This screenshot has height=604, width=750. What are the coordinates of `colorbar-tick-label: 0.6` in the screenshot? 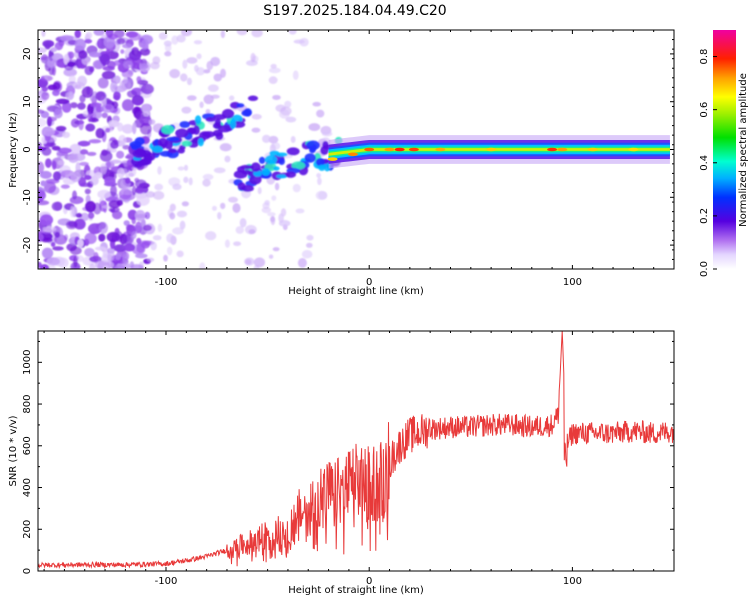 It's located at (704, 110).